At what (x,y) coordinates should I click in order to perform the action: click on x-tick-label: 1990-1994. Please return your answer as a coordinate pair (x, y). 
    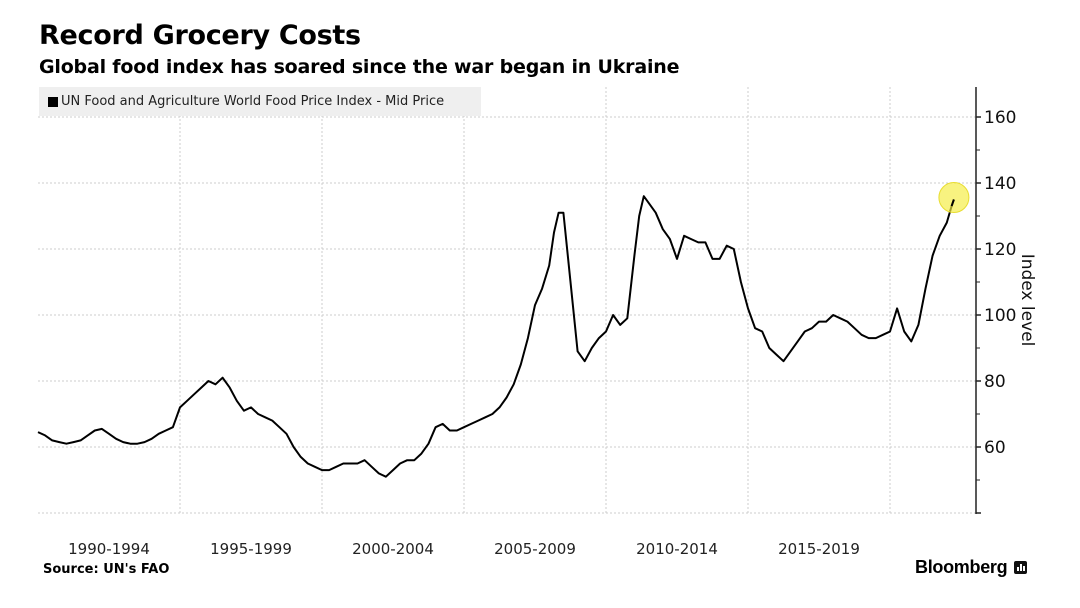
    Looking at the image, I should click on (109, 549).